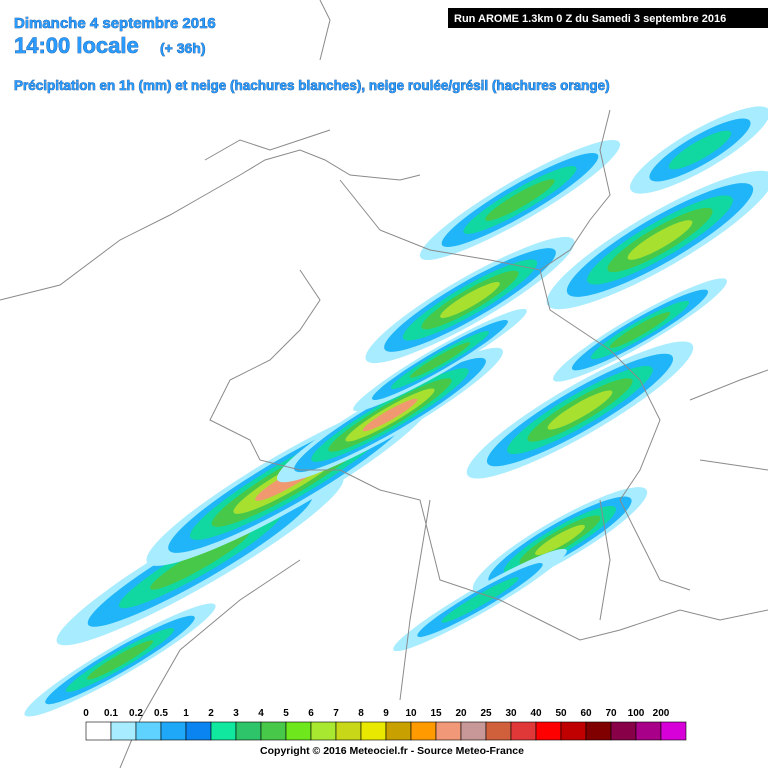 This screenshot has height=768, width=768. What do you see at coordinates (311, 713) in the screenshot?
I see `legend-label: 6` at bounding box center [311, 713].